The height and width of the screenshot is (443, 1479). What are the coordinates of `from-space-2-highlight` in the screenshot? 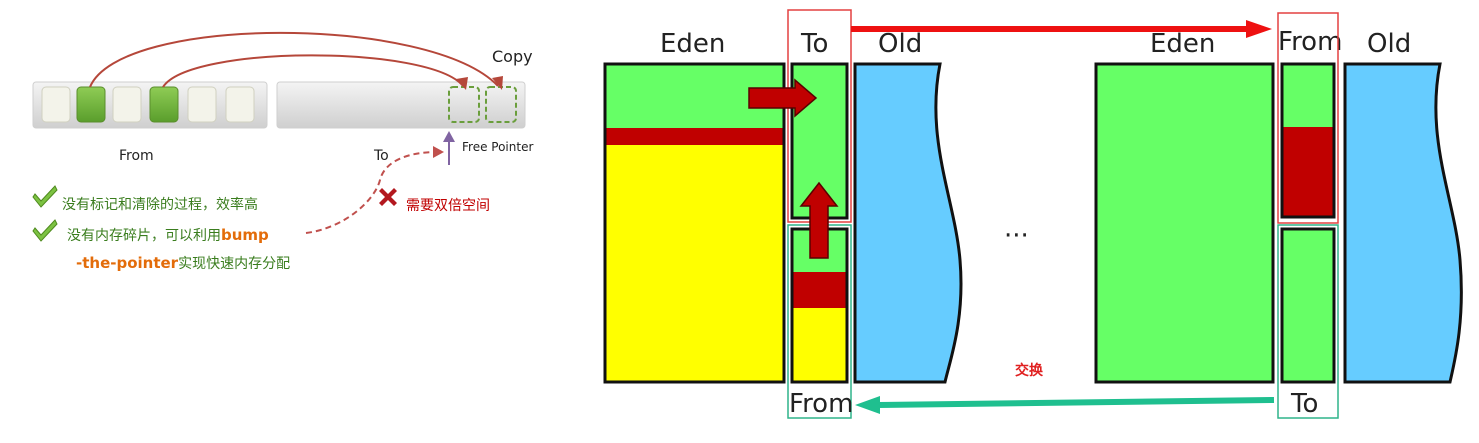 It's located at (1308, 118).